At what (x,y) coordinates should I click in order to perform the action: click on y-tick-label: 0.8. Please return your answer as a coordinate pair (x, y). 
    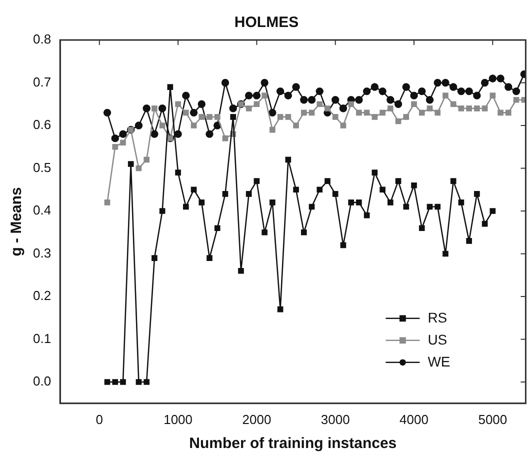
    Looking at the image, I should click on (42, 39).